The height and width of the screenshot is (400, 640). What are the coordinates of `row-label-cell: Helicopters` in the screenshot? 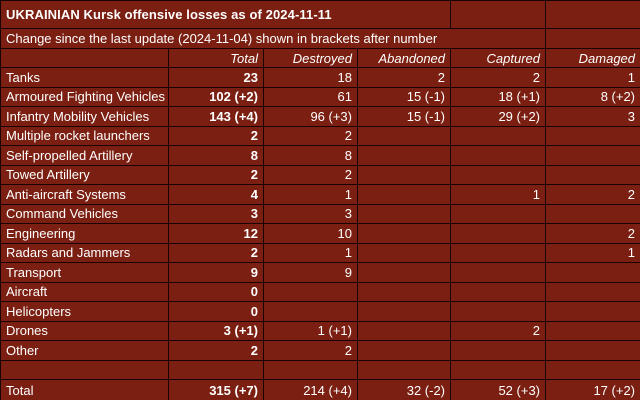 It's located at (84, 311).